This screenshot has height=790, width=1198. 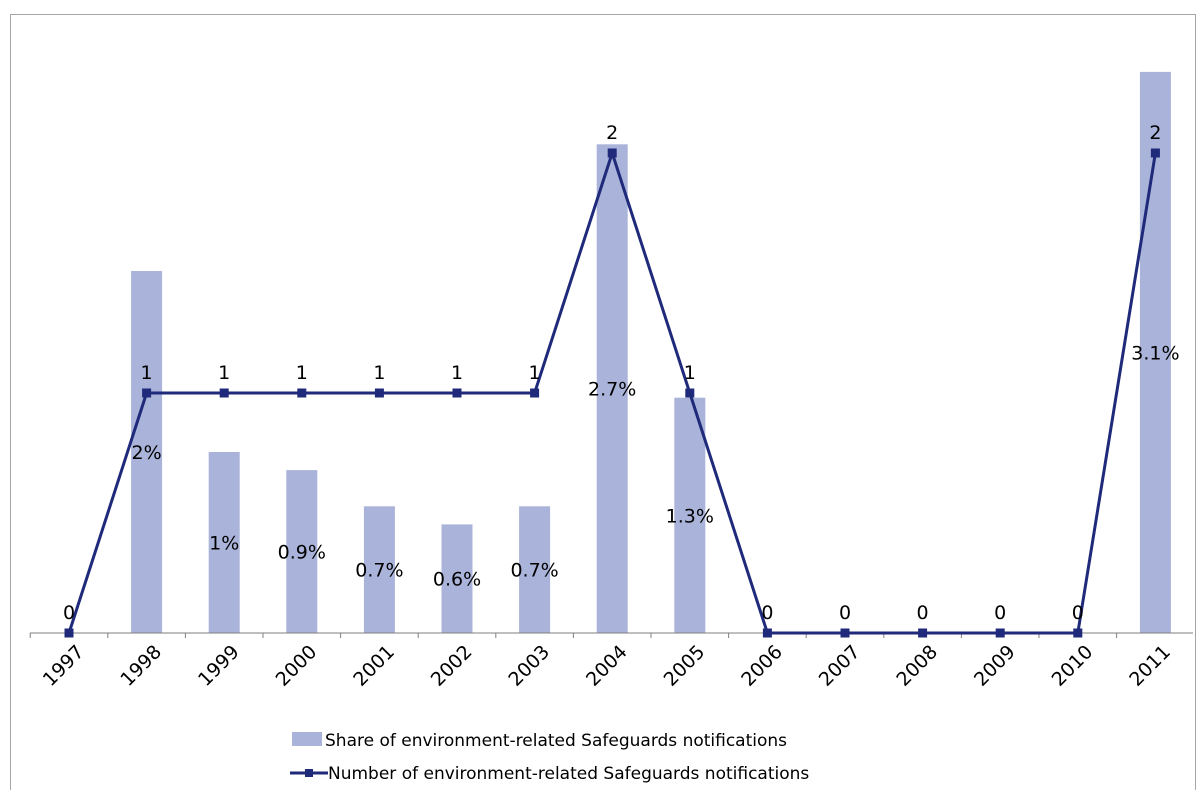 I want to click on bar-label-2003: 0.7%, so click(x=534, y=571).